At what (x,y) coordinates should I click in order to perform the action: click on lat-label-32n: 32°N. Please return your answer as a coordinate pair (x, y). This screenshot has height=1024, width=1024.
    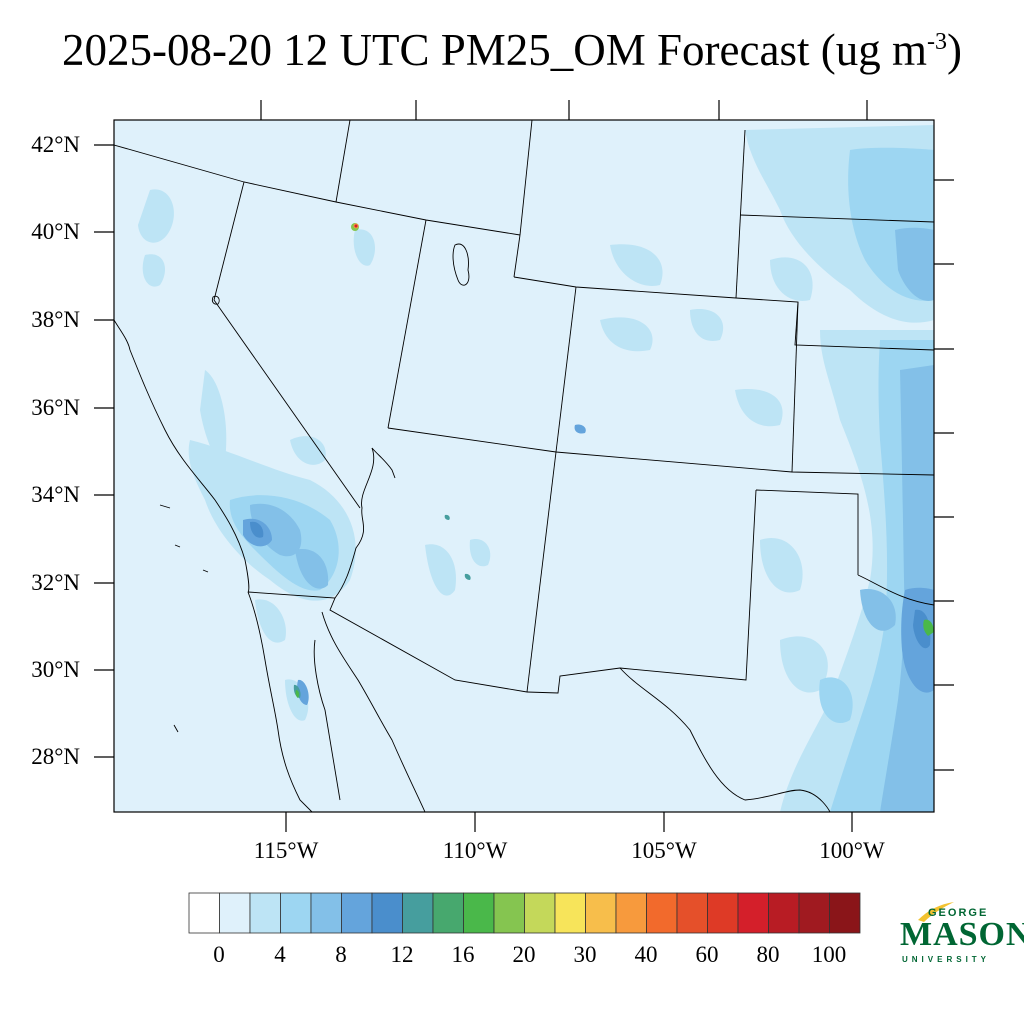
    Looking at the image, I should click on (55, 582).